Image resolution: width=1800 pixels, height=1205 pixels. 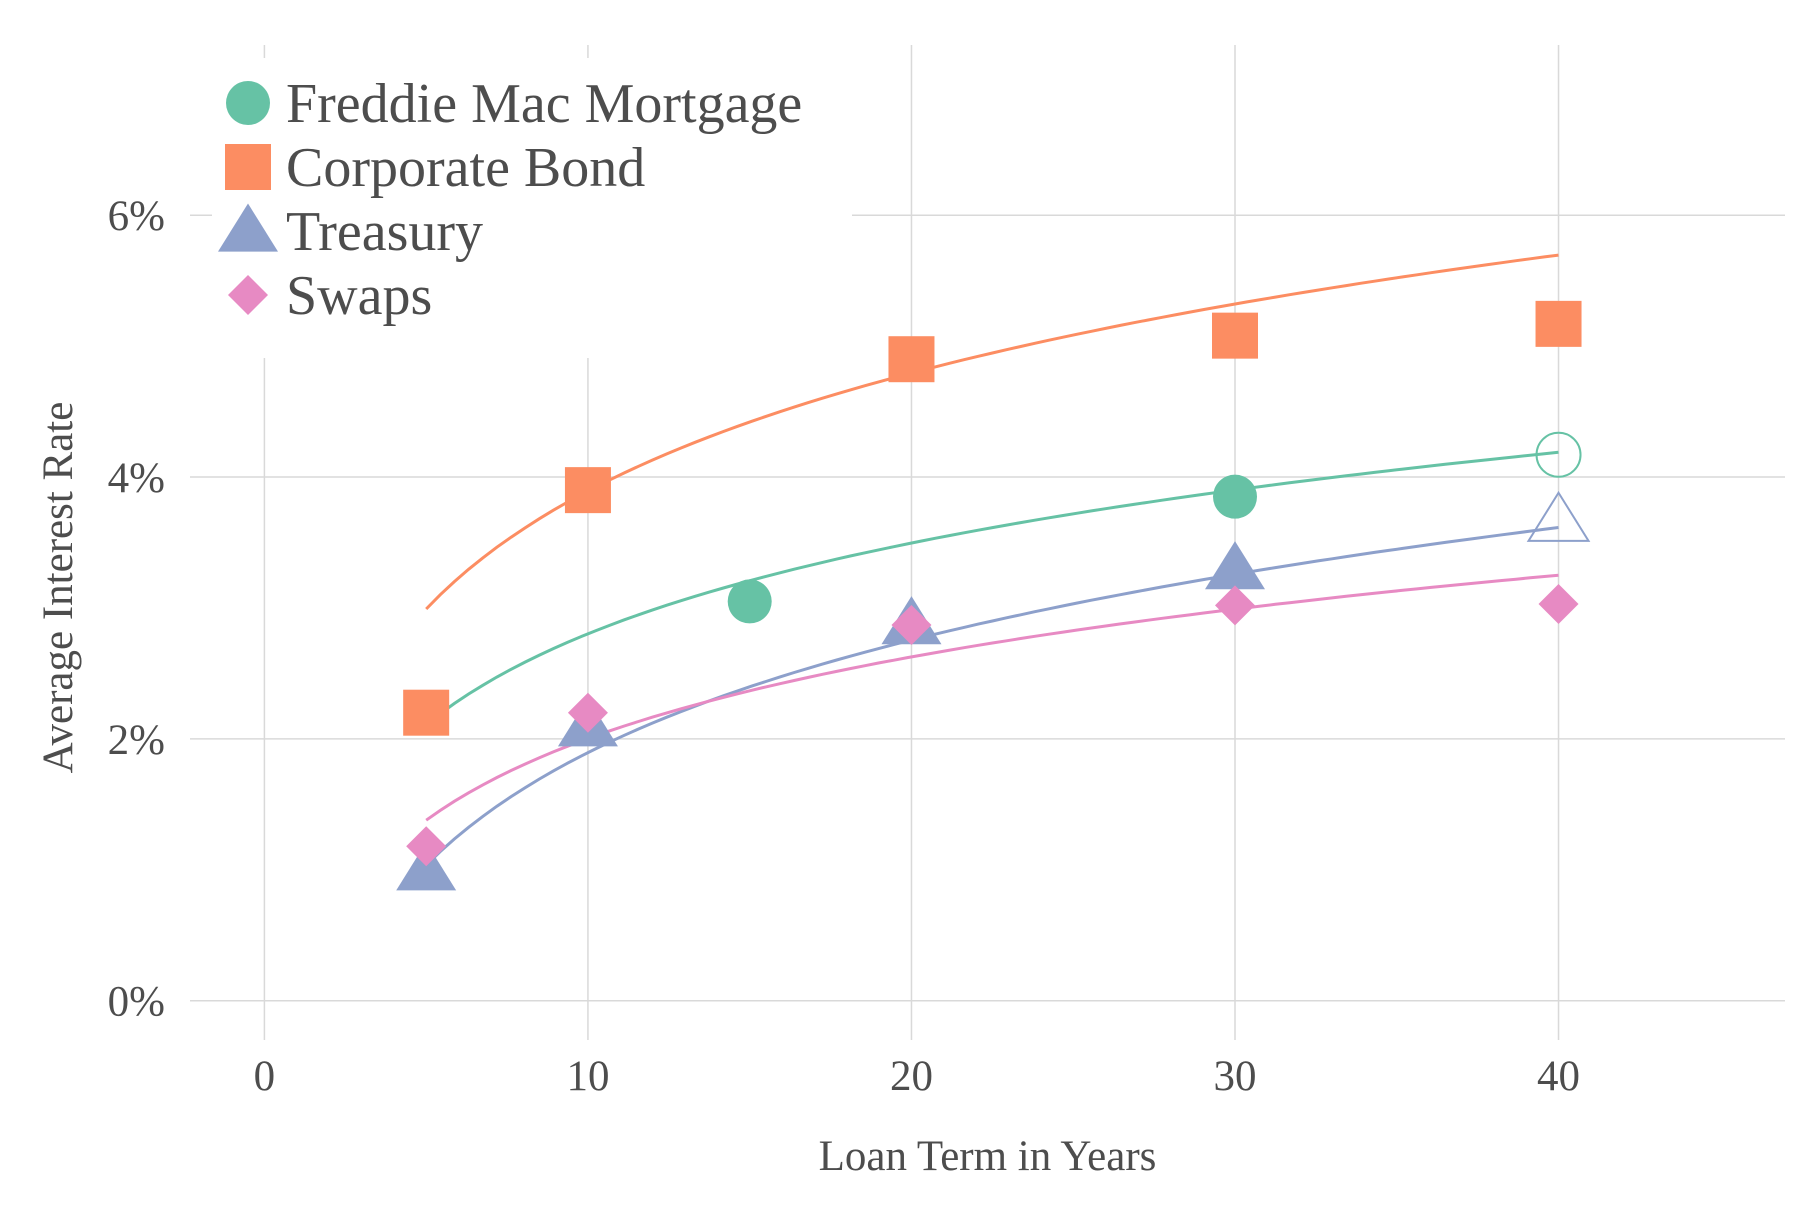 I want to click on legend-item-corporate-bond: Corporate Bond, so click(x=435, y=168).